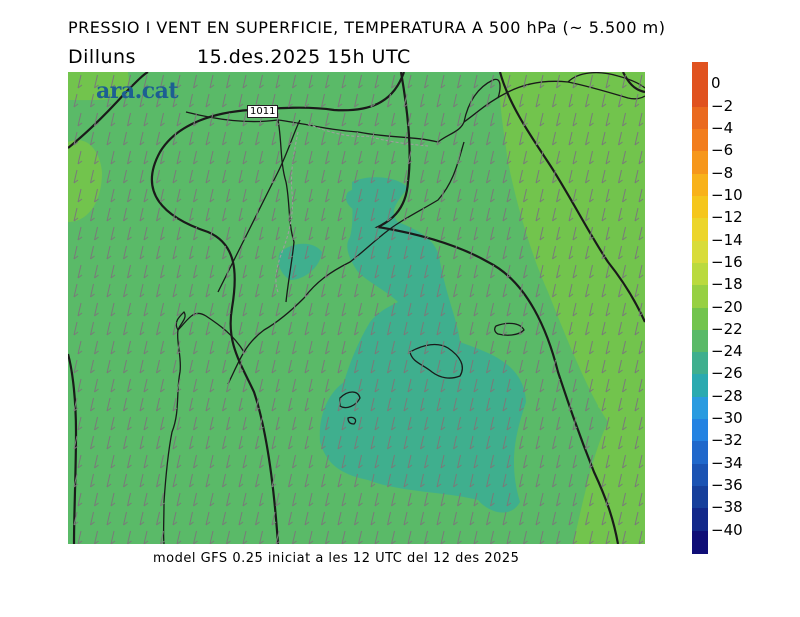 This screenshot has width=800, height=617. What do you see at coordinates (722, 150) in the screenshot?
I see `colorbar-label: −6` at bounding box center [722, 150].